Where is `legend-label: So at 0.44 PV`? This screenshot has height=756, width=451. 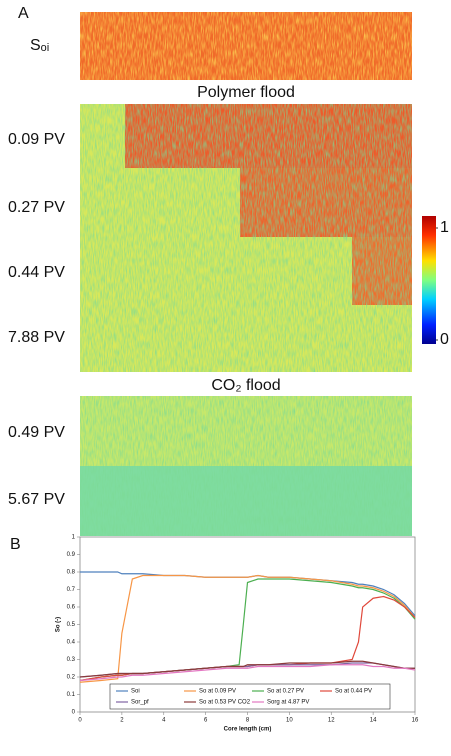 legend-label: So at 0.44 PV is located at coordinates (353, 692).